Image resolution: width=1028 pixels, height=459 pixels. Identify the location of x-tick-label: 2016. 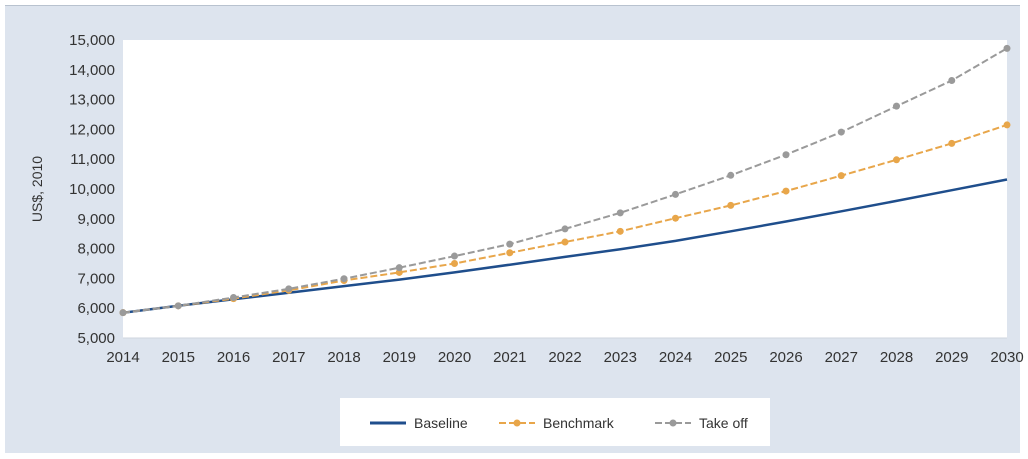
(233, 357).